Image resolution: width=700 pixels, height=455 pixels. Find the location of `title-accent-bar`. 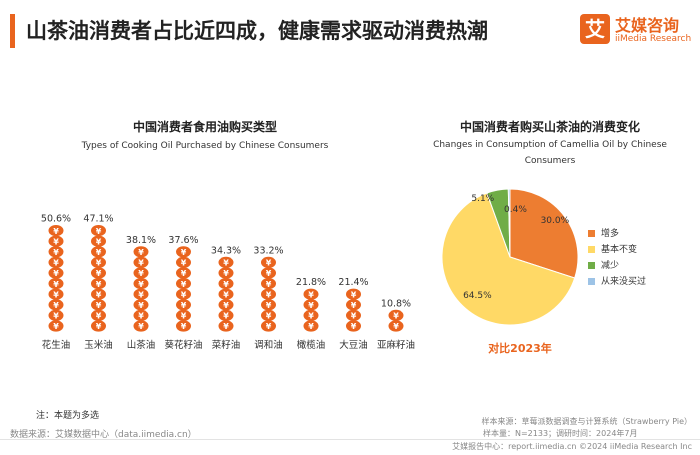

title-accent-bar is located at coordinates (12, 31).